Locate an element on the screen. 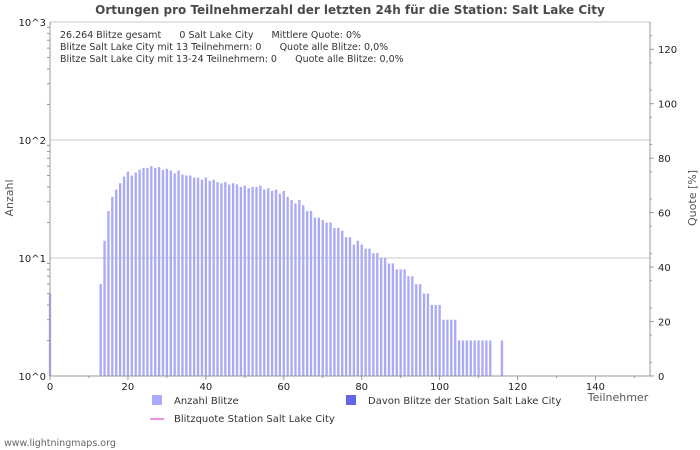 The height and width of the screenshot is (450, 700). legend-label-station: Davon Blitze der Station Salt Lake City is located at coordinates (464, 401).